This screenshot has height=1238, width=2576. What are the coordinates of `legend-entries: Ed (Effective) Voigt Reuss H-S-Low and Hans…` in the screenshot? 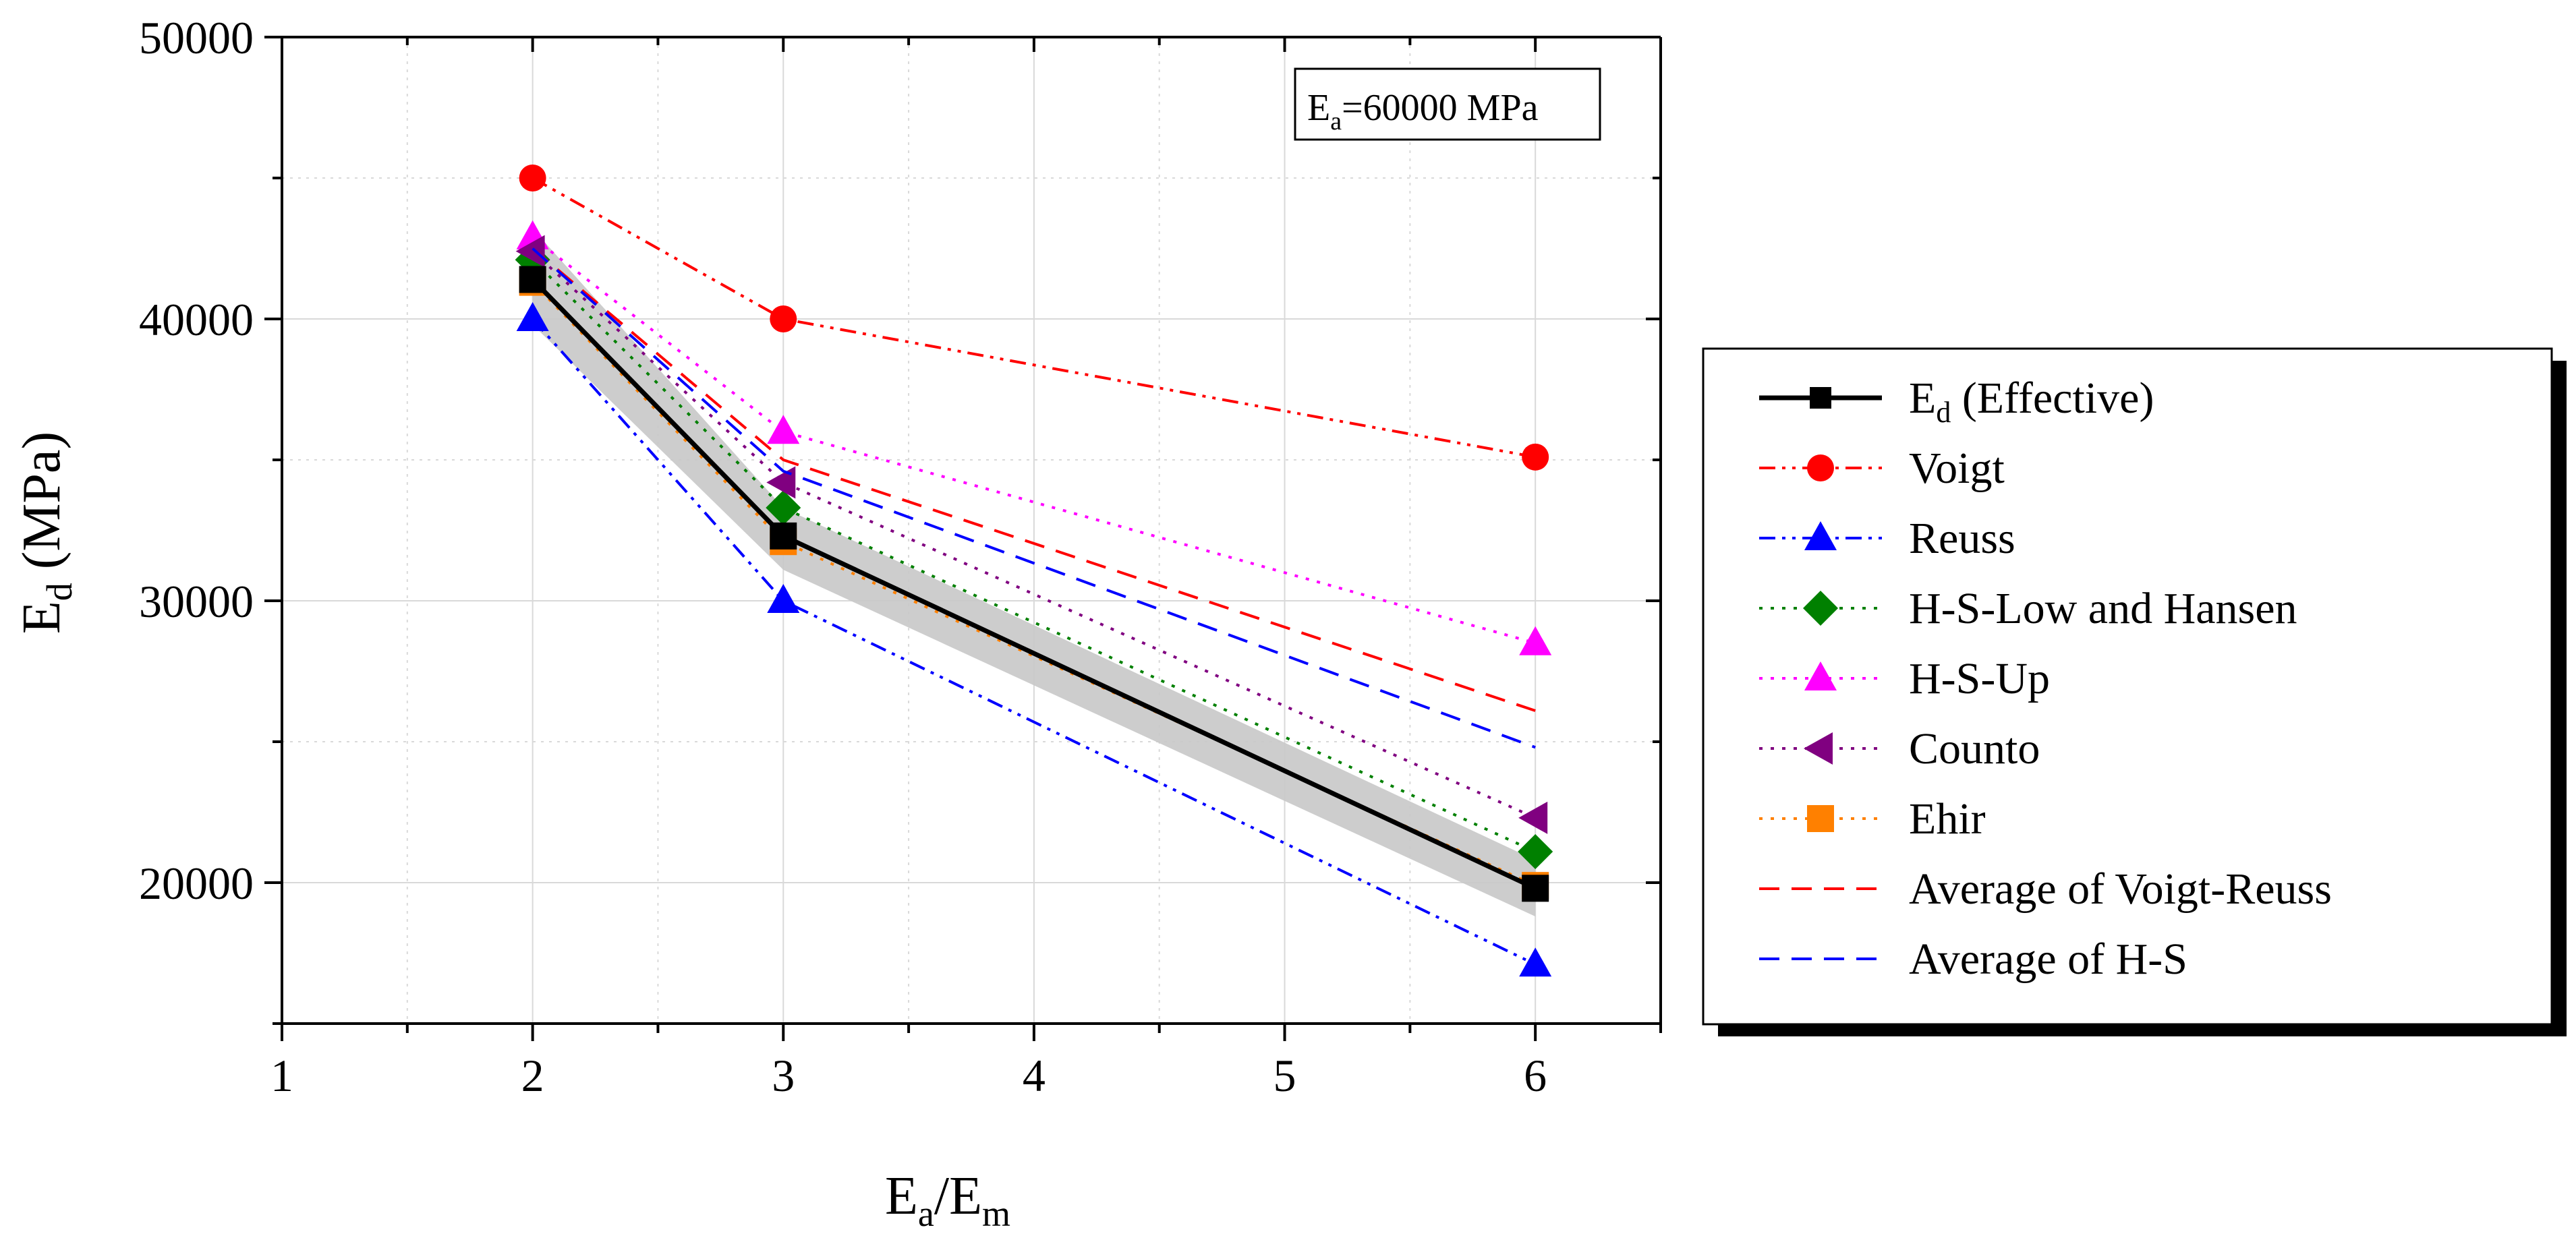 It's located at (2045, 679).